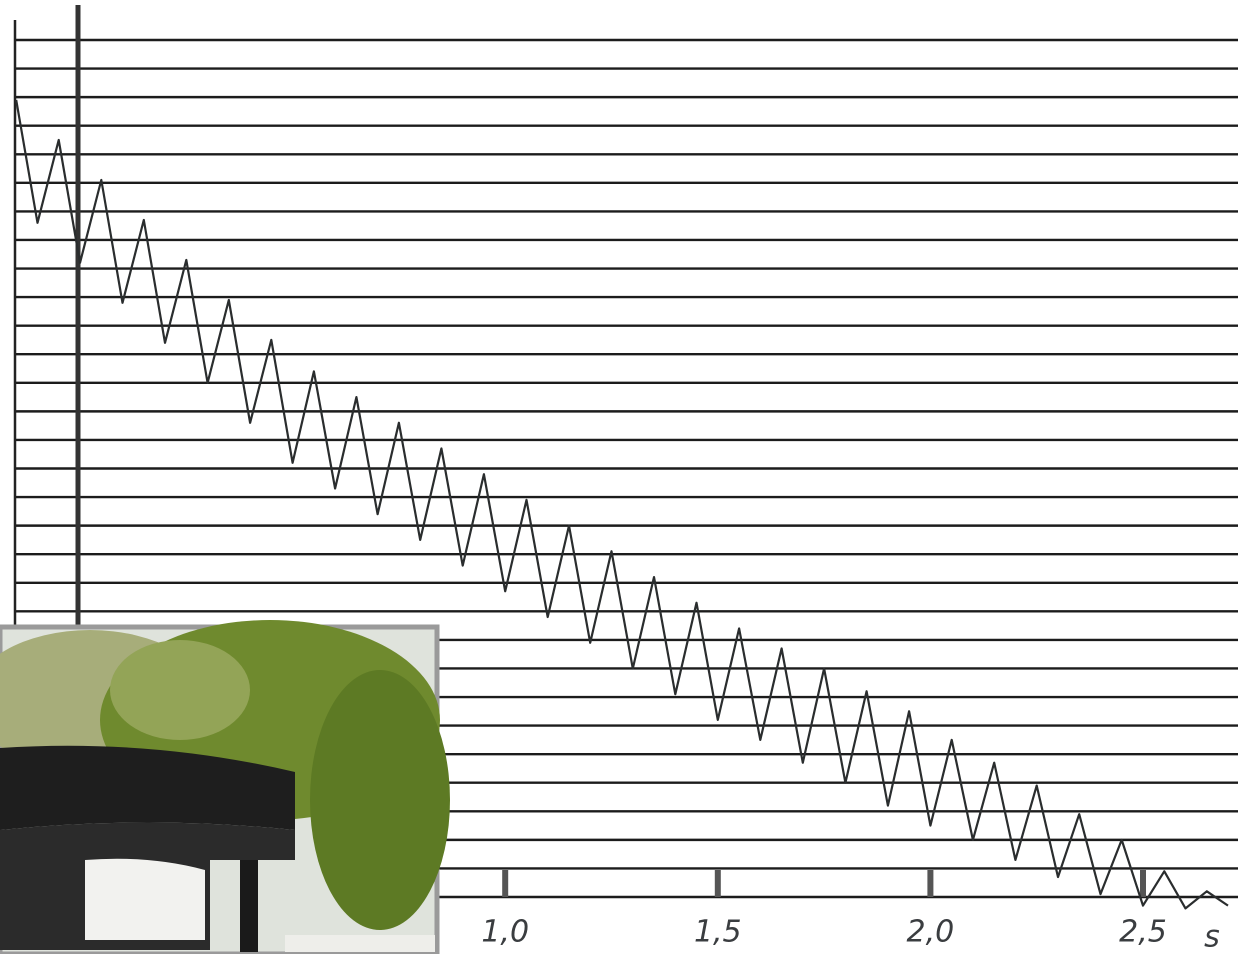 The width and height of the screenshot is (1249, 954). Describe the element at coordinates (147, 787) in the screenshot. I see `photo-roof` at that location.